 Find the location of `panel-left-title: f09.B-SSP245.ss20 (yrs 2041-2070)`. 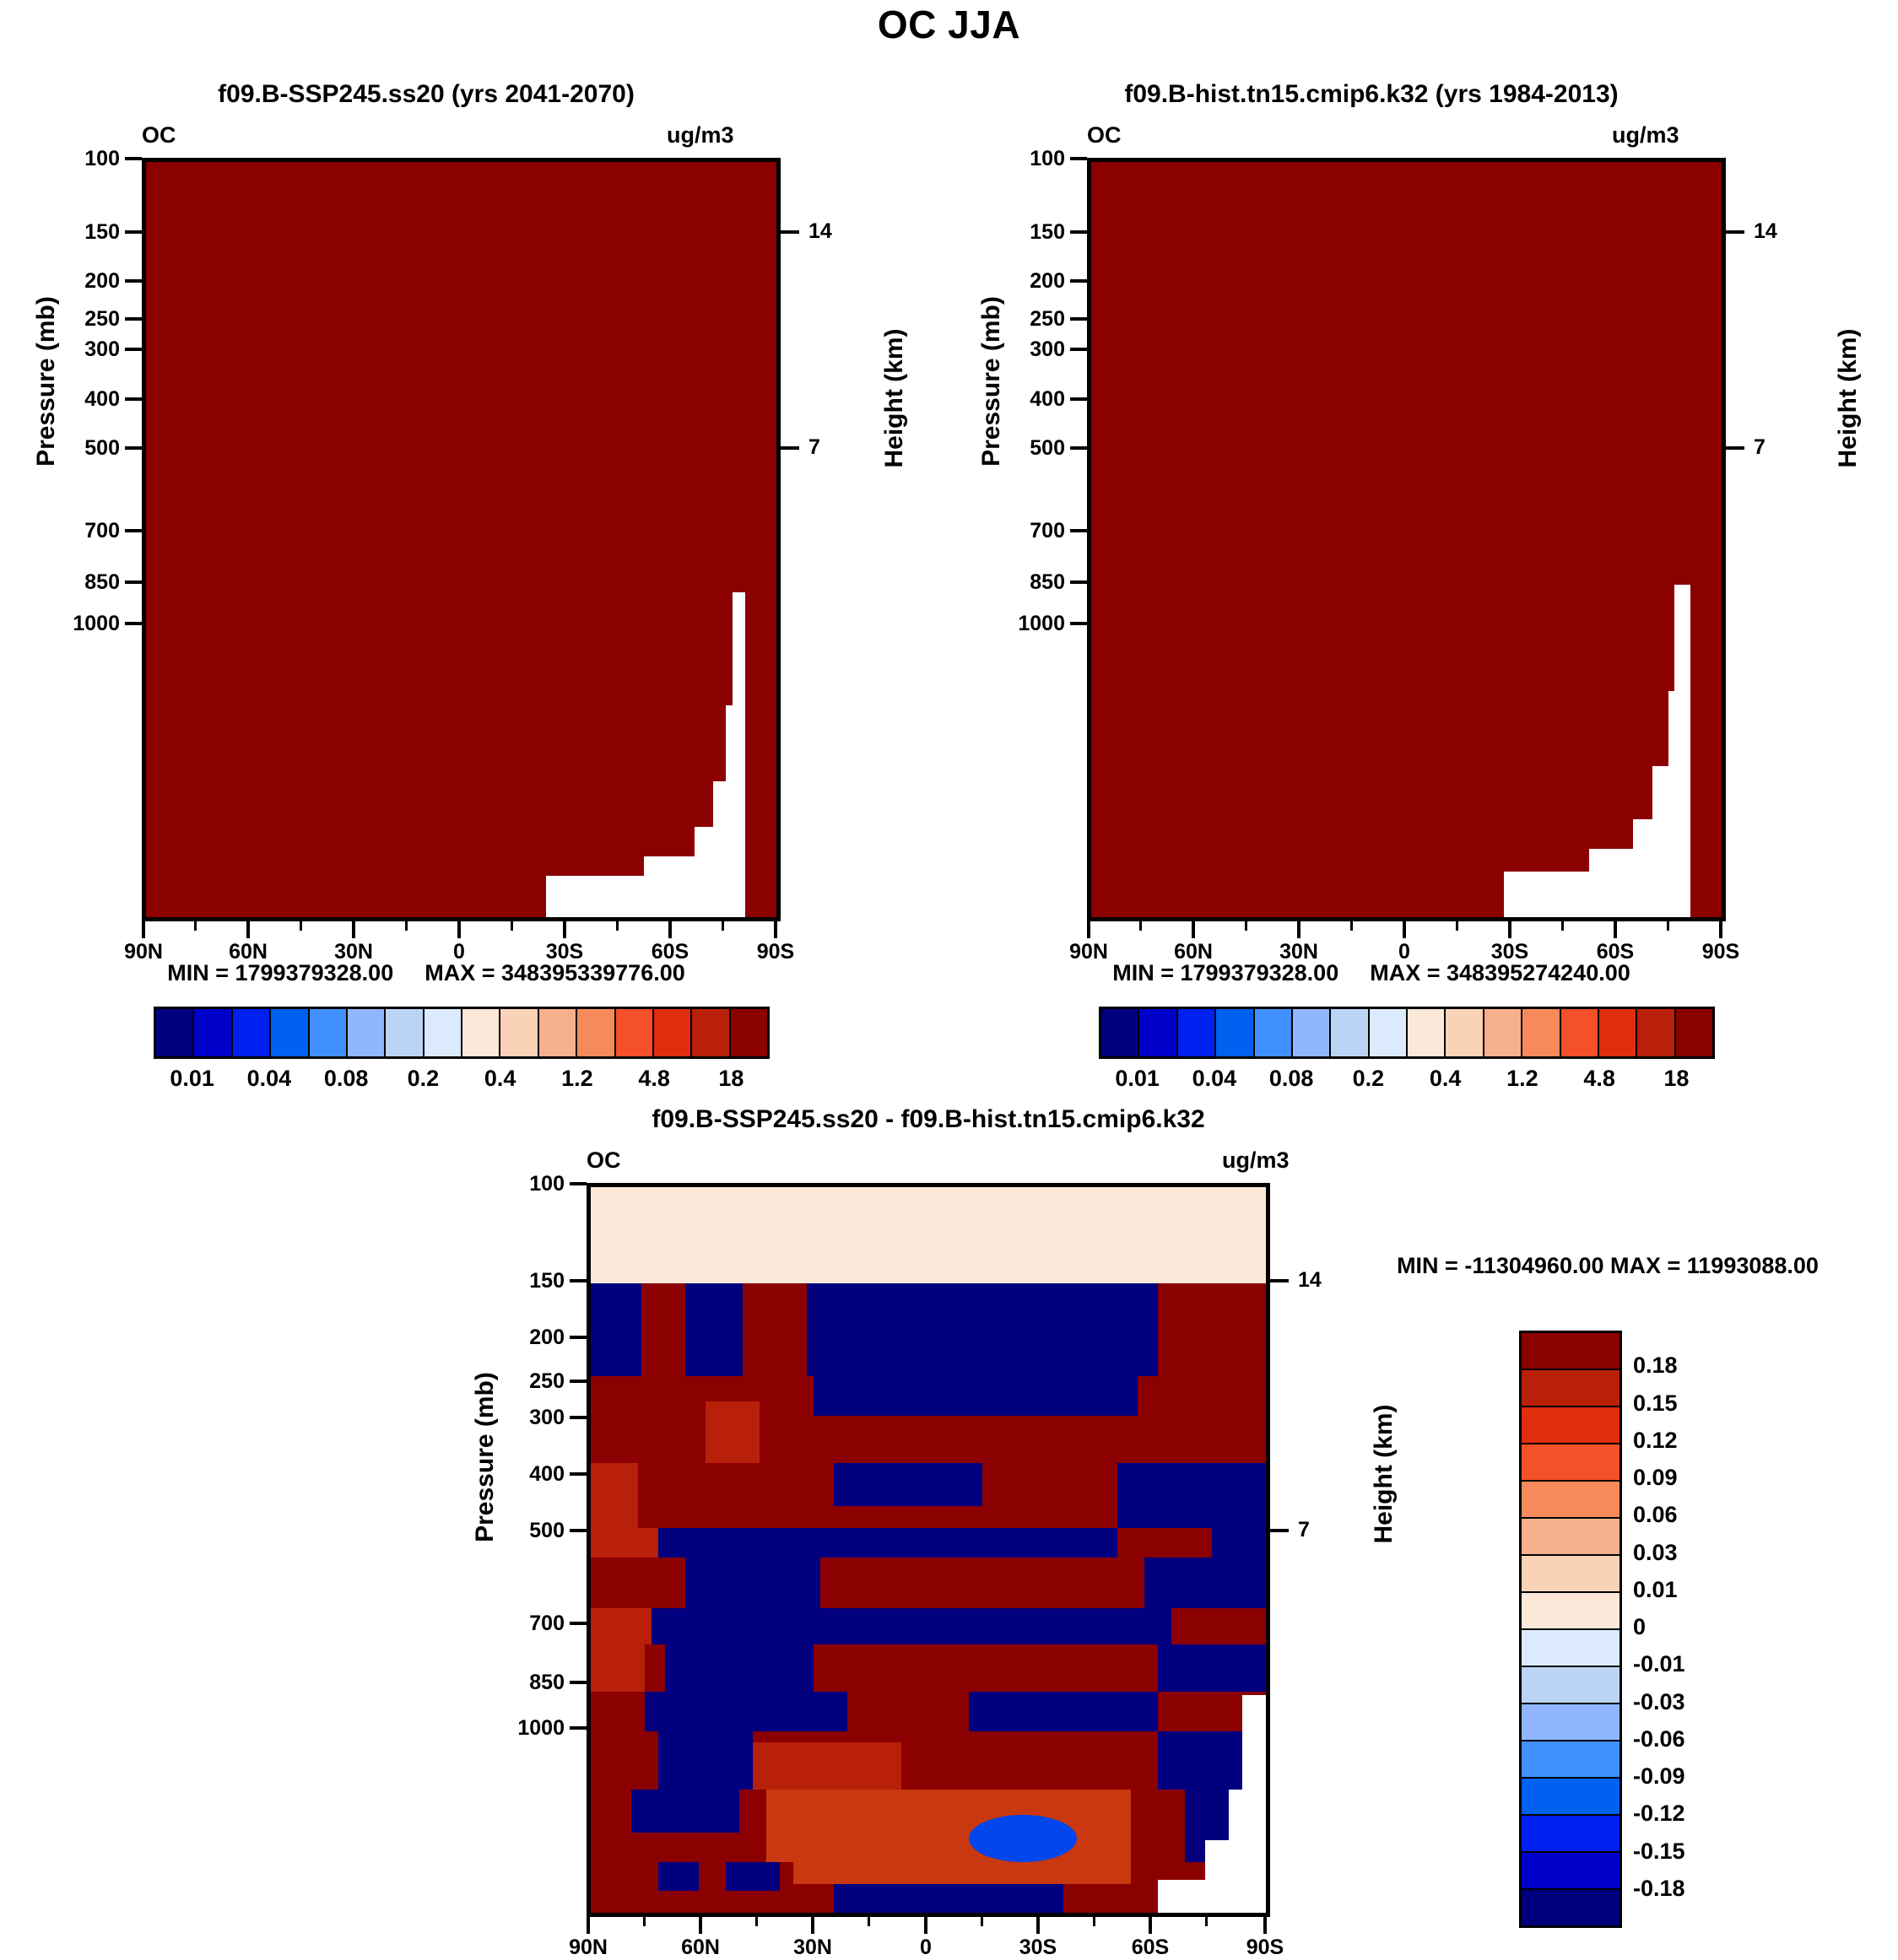

panel-left-title: f09.B-SSP245.ss20 (yrs 2041-2070) is located at coordinates (427, 94).